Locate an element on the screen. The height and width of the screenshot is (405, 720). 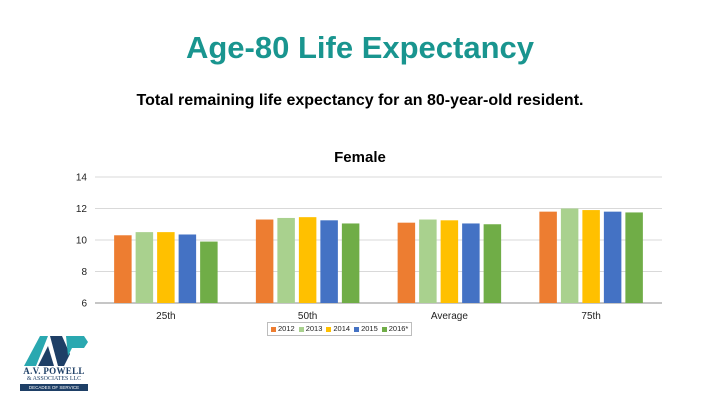
legend-item: 2013 is located at coordinates (310, 329).